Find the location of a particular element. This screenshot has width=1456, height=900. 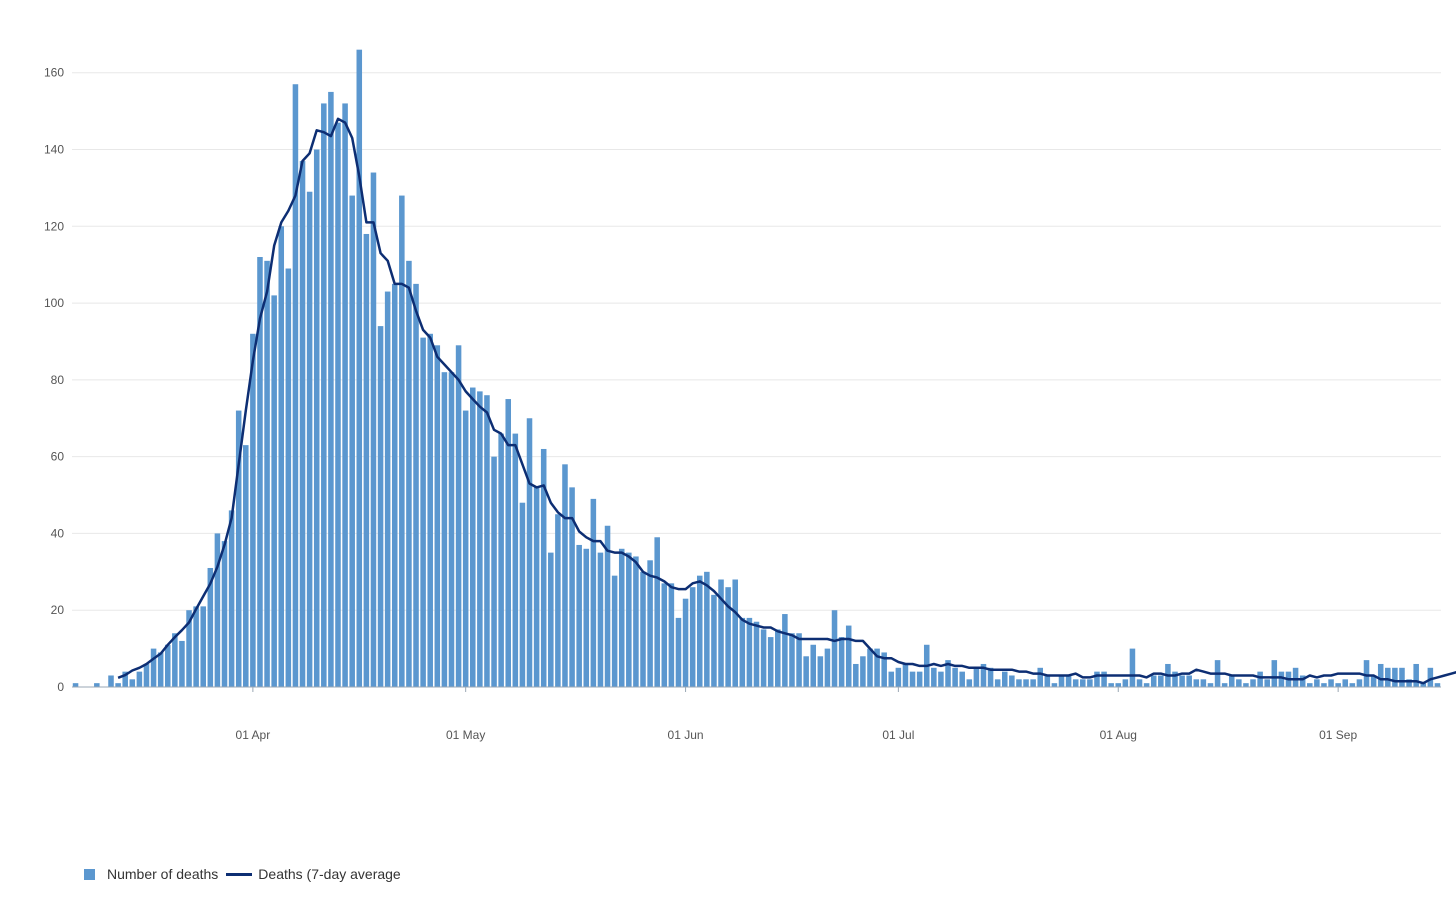

legend-item-bars: Number of deaths is located at coordinates (151, 874).